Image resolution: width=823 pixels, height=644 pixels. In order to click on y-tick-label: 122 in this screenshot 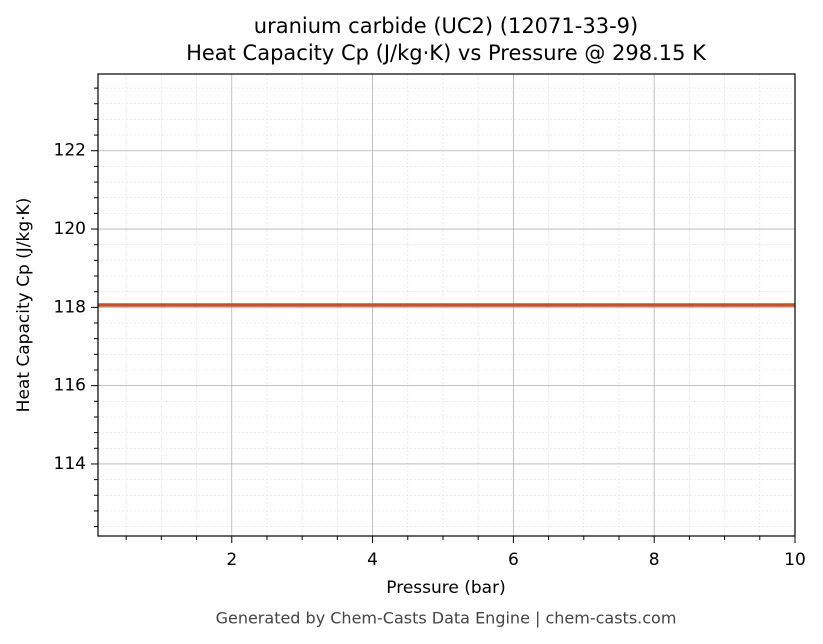, I will do `click(70, 151)`.